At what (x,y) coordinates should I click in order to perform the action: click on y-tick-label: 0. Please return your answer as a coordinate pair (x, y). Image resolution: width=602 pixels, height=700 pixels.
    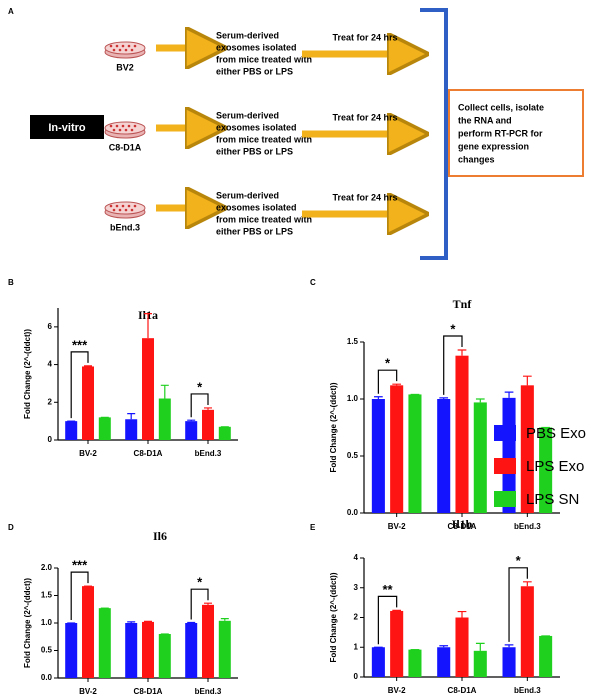
    Looking at the image, I should click on (356, 676).